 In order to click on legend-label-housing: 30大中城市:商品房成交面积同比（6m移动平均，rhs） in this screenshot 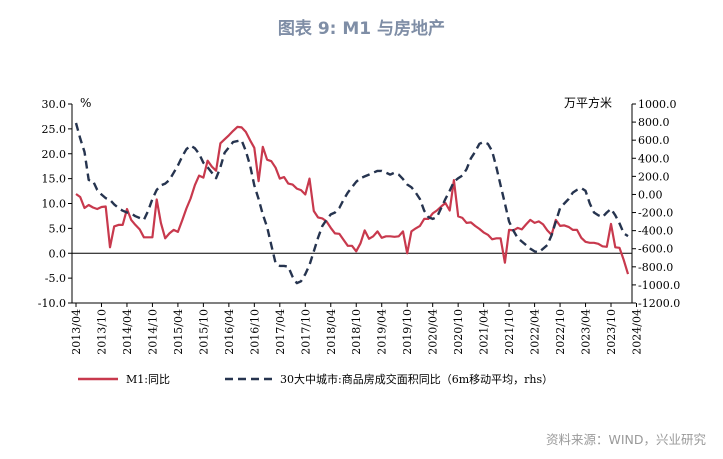, I will do `click(416, 379)`.